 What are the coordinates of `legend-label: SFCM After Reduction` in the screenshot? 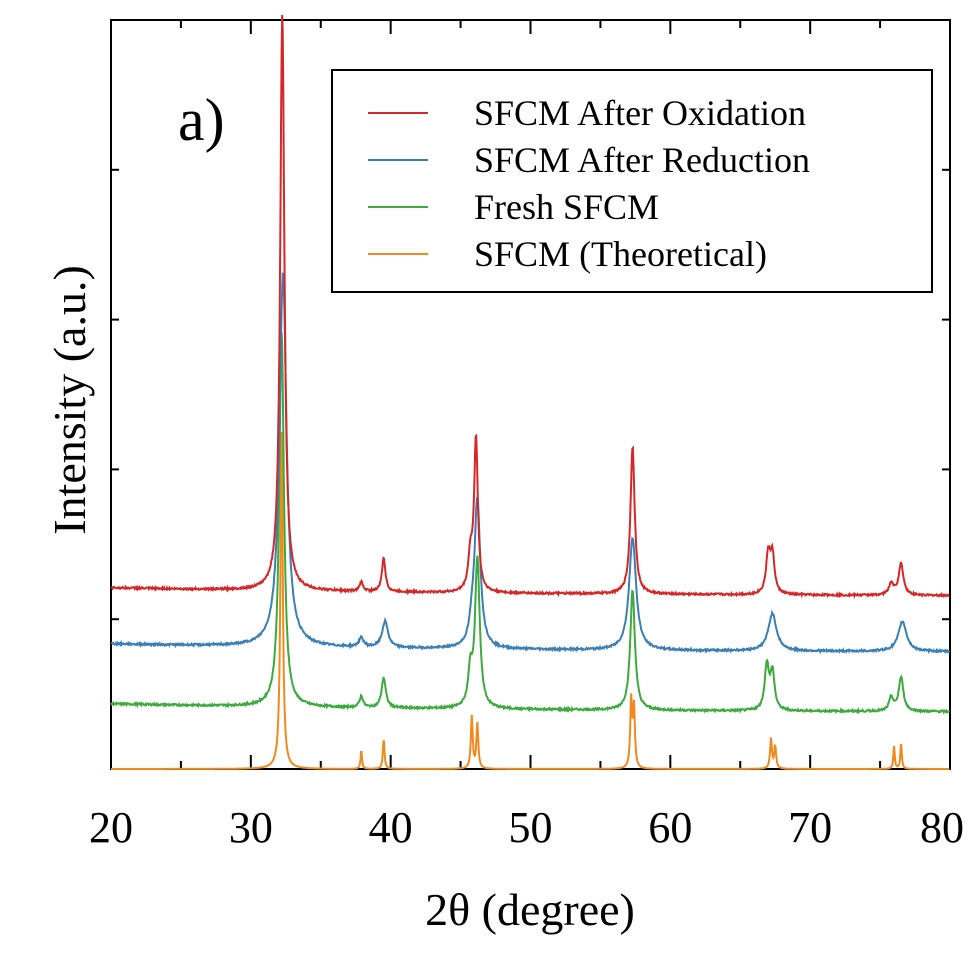 It's located at (642, 160).